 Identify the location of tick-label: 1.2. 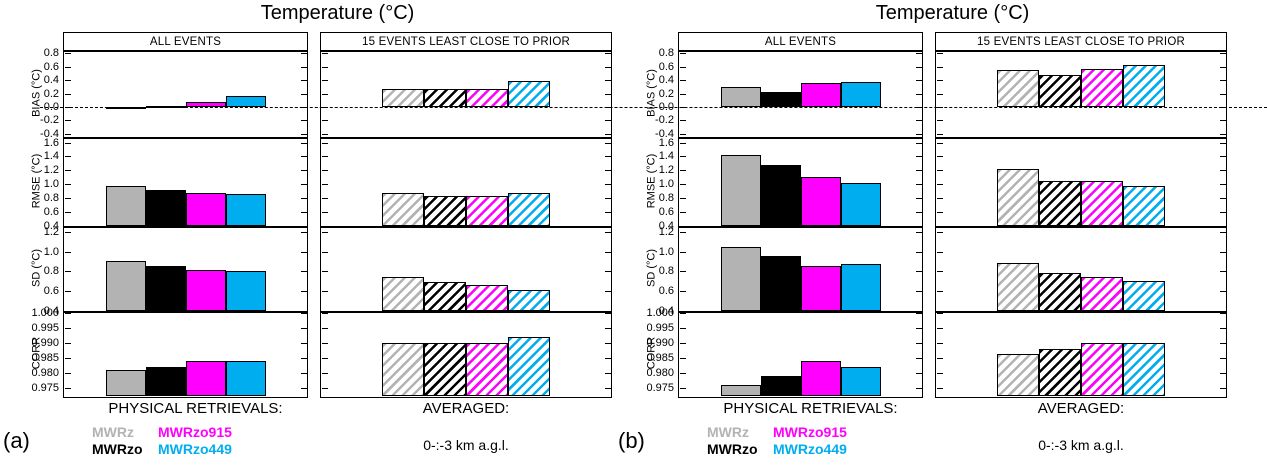
(666, 231).